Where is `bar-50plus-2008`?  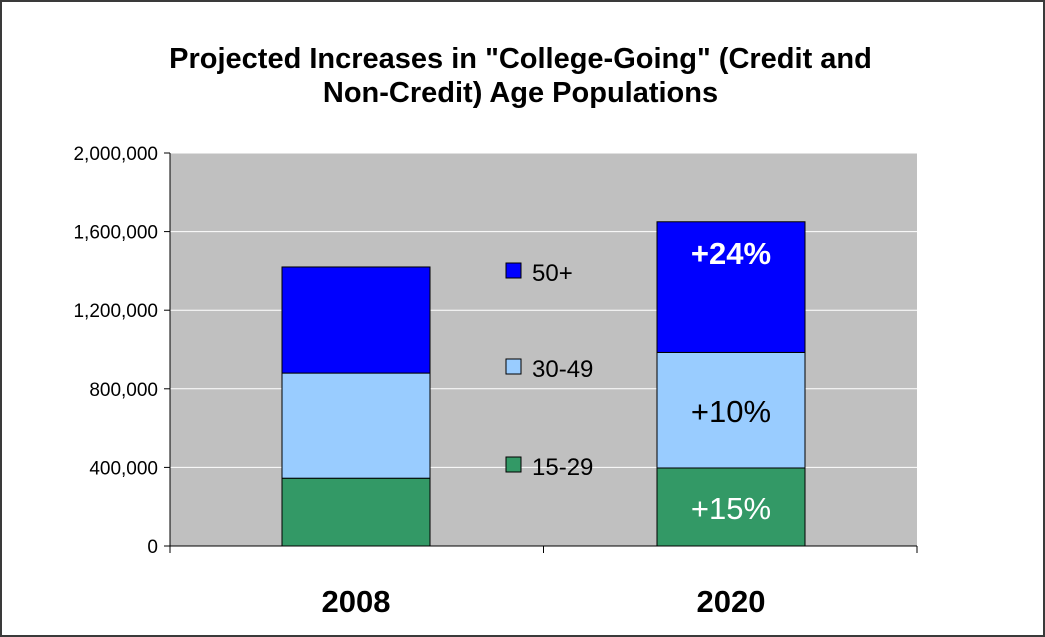
bar-50plus-2008 is located at coordinates (356, 320).